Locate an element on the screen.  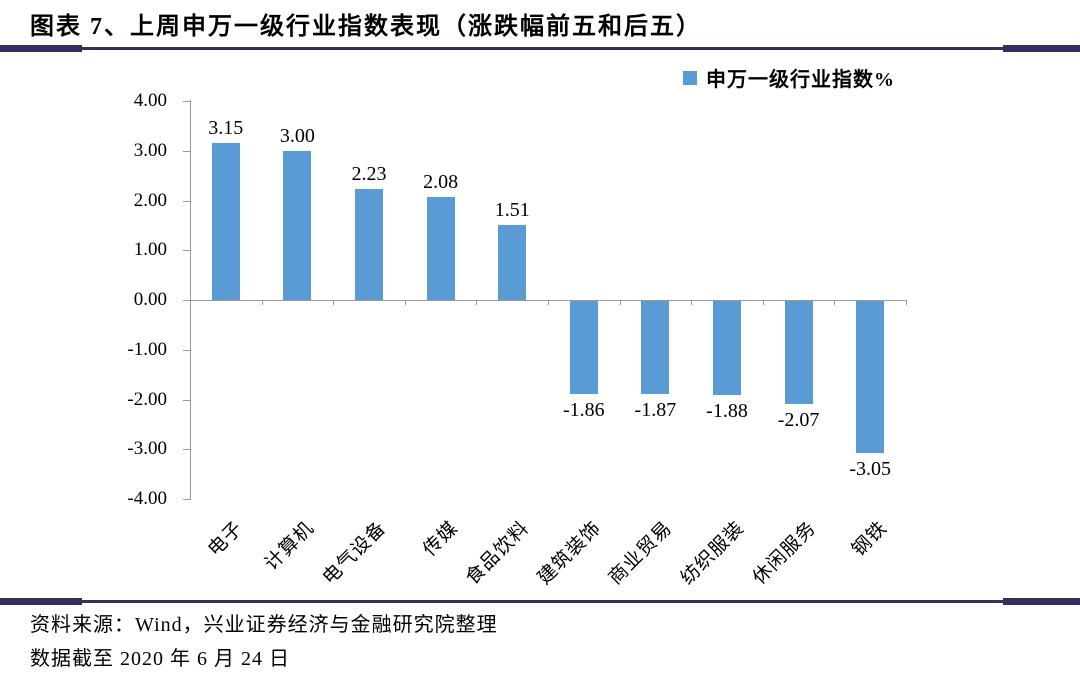
category-label: 计算机 is located at coordinates (290, 546).